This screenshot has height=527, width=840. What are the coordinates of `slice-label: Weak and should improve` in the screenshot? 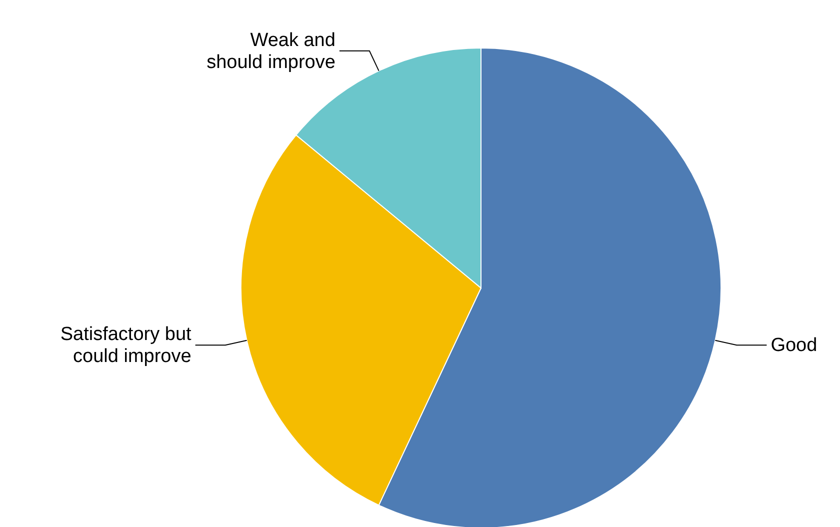 It's located at (271, 51).